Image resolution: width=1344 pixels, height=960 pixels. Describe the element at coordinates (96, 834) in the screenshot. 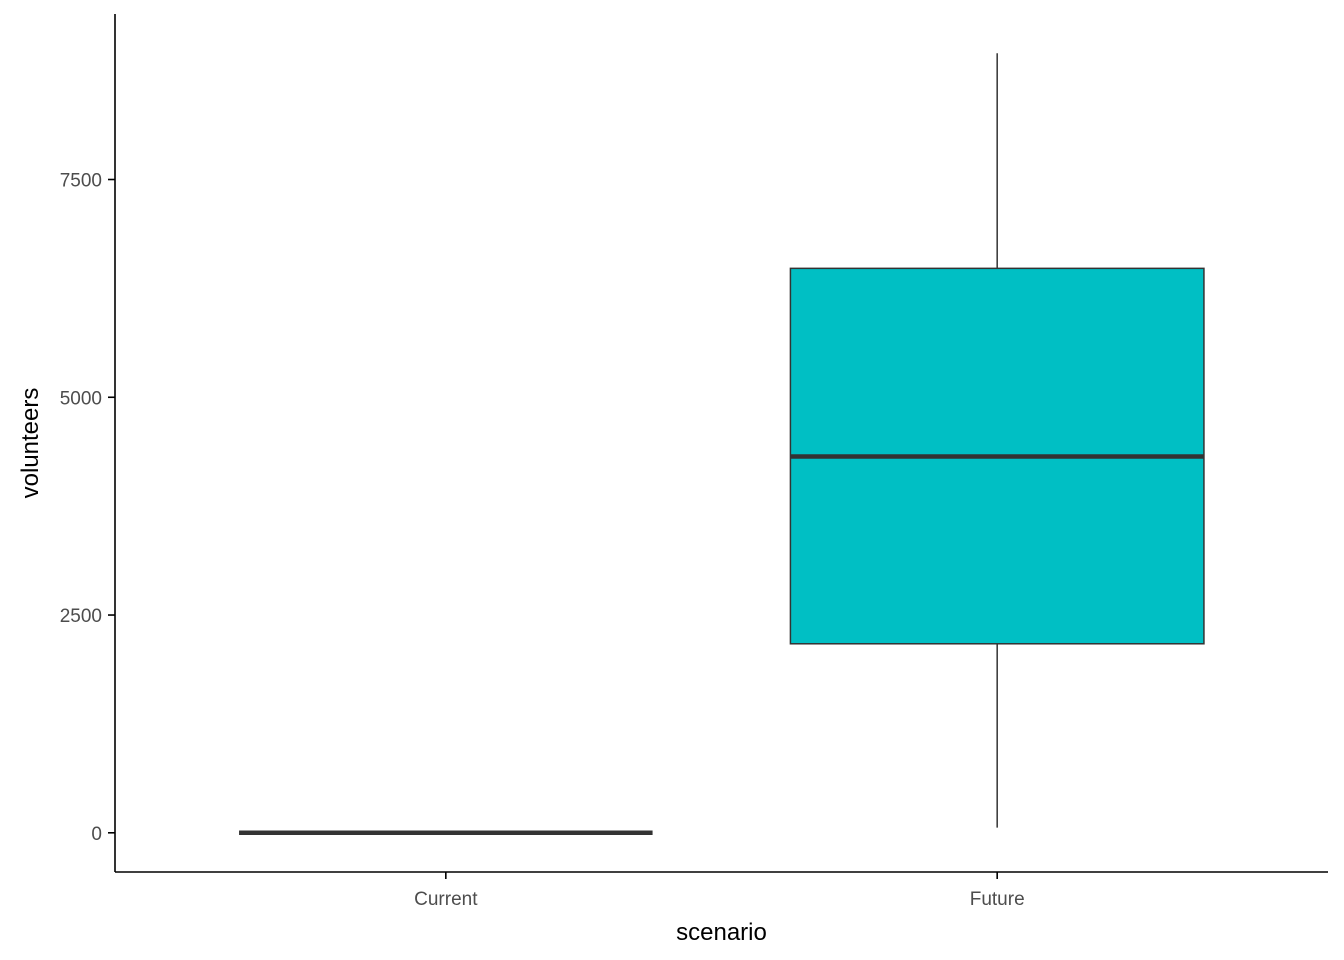

I see `y-tick-label: 0` at that location.